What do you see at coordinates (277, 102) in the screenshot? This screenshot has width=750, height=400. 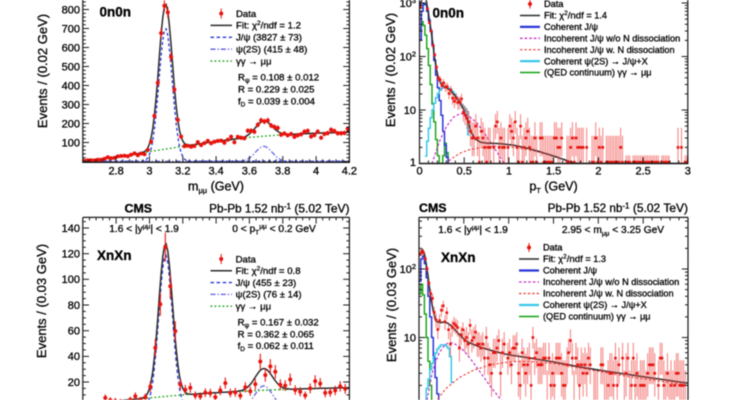 I see `svg-text: fD = 0.039 ± 0.004` at bounding box center [277, 102].